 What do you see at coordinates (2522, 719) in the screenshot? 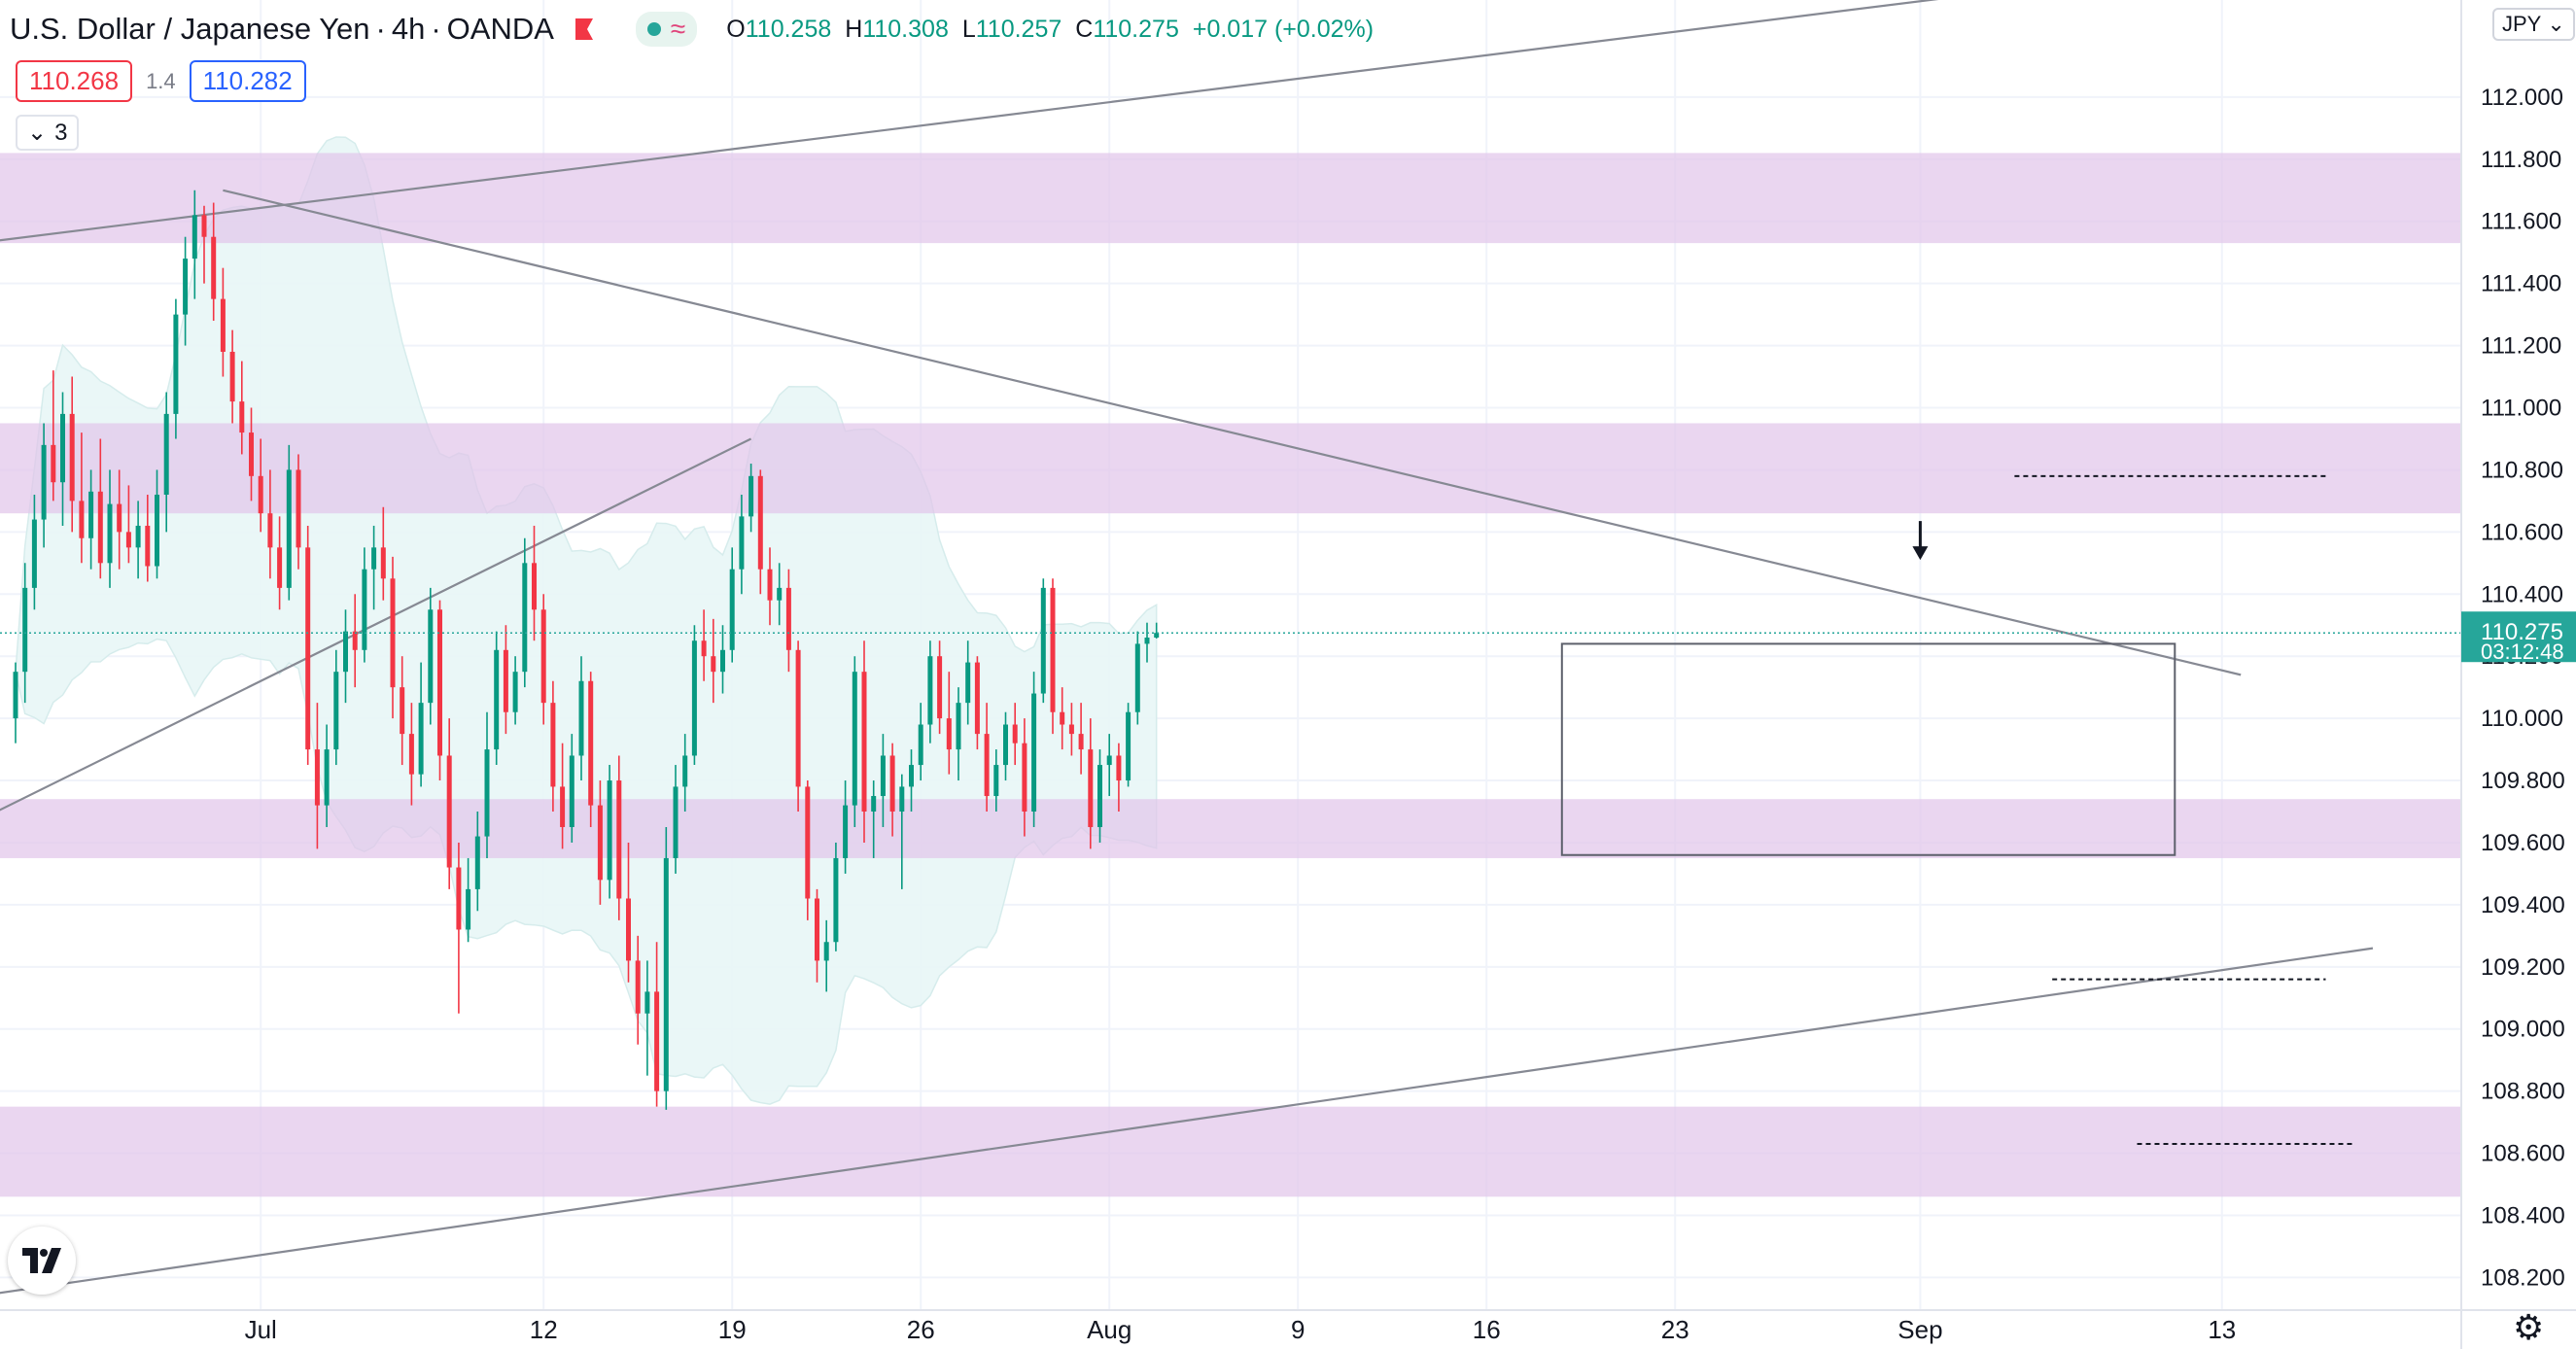
I see `price-tick-label: 110.000` at bounding box center [2522, 719].